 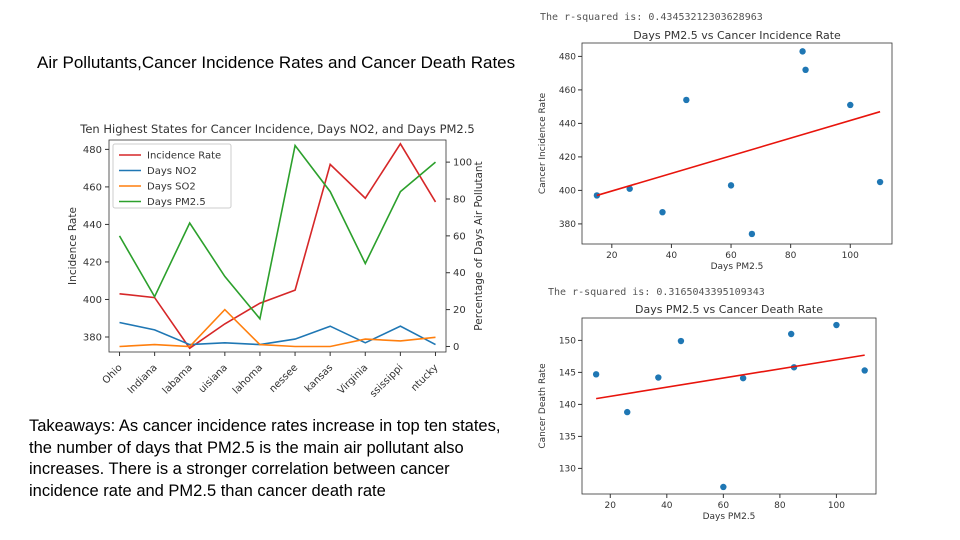 What do you see at coordinates (143, 379) in the screenshot?
I see `chart1-xtick-label: Indiana` at bounding box center [143, 379].